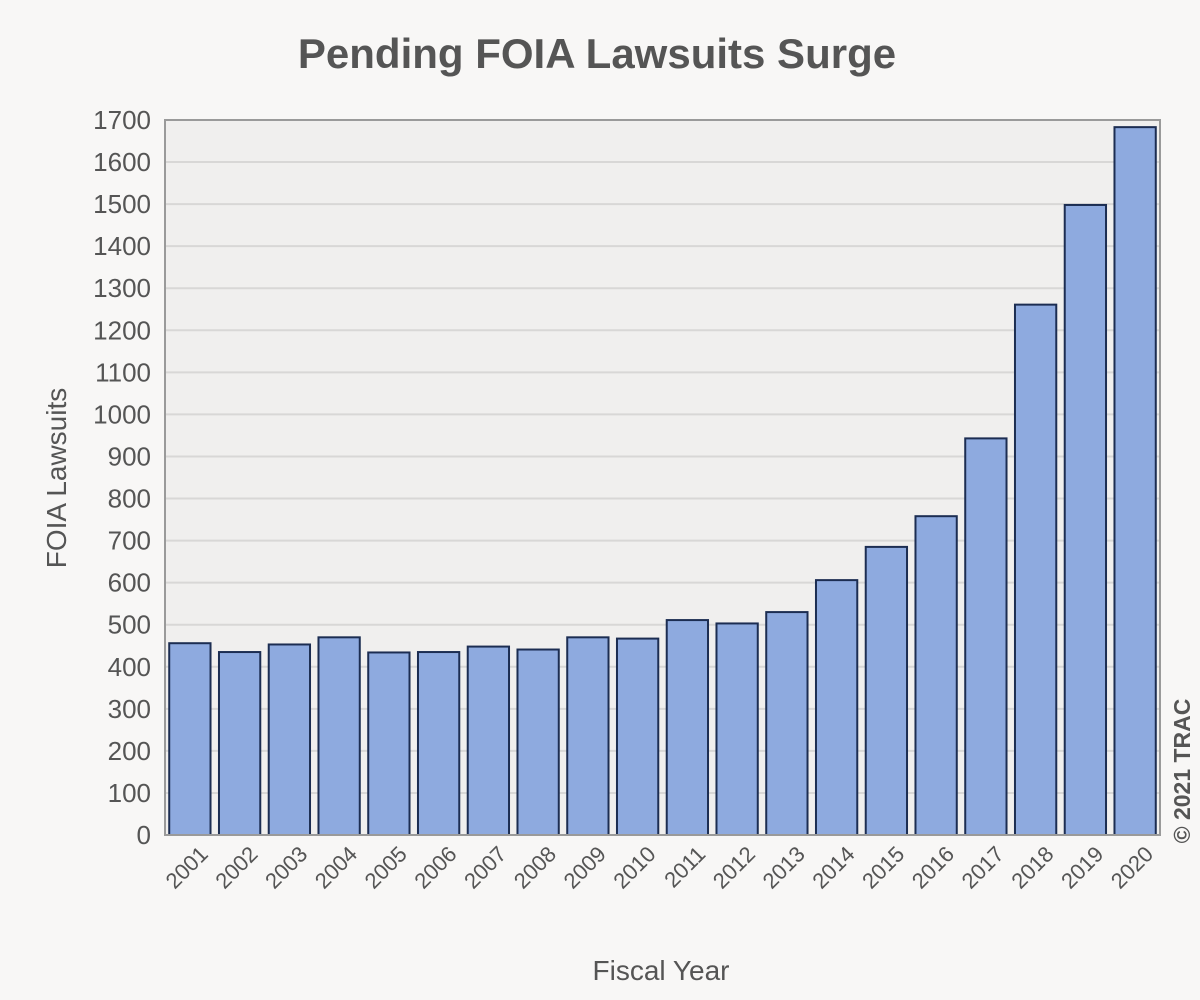 The height and width of the screenshot is (1000, 1200). Describe the element at coordinates (386, 867) in the screenshot. I see `x-tick-label: 2005` at that location.